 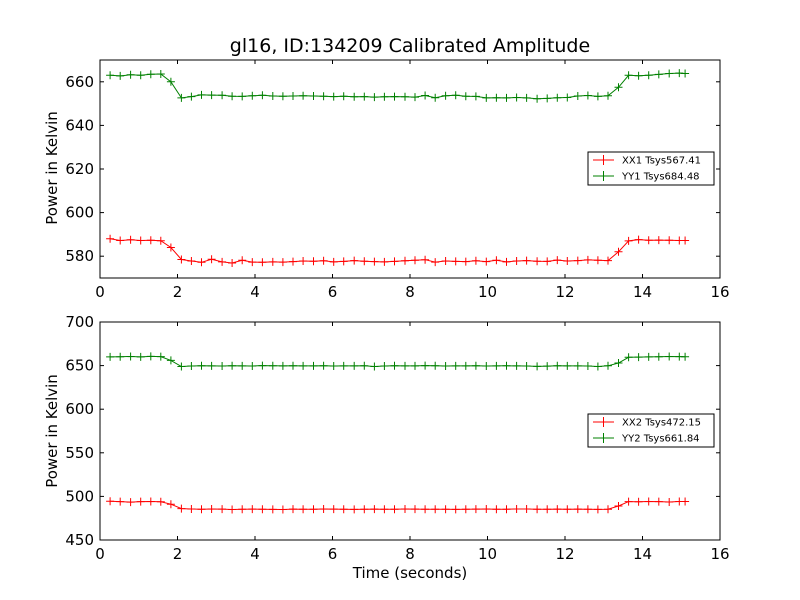 What do you see at coordinates (642, 554) in the screenshot?
I see `chart-bottom-x-tick-label: 14` at bounding box center [642, 554].